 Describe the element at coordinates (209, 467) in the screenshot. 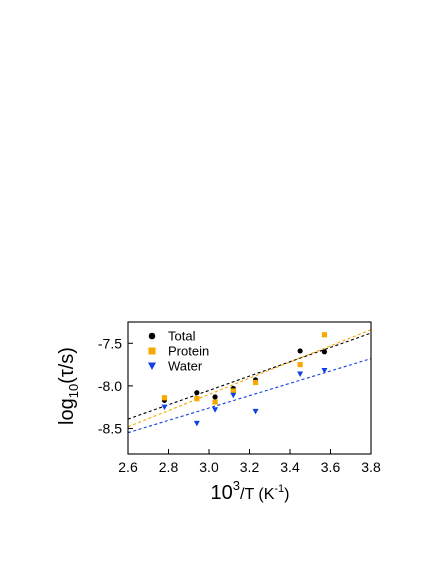

I see `x-tick-label: 3.0` at that location.